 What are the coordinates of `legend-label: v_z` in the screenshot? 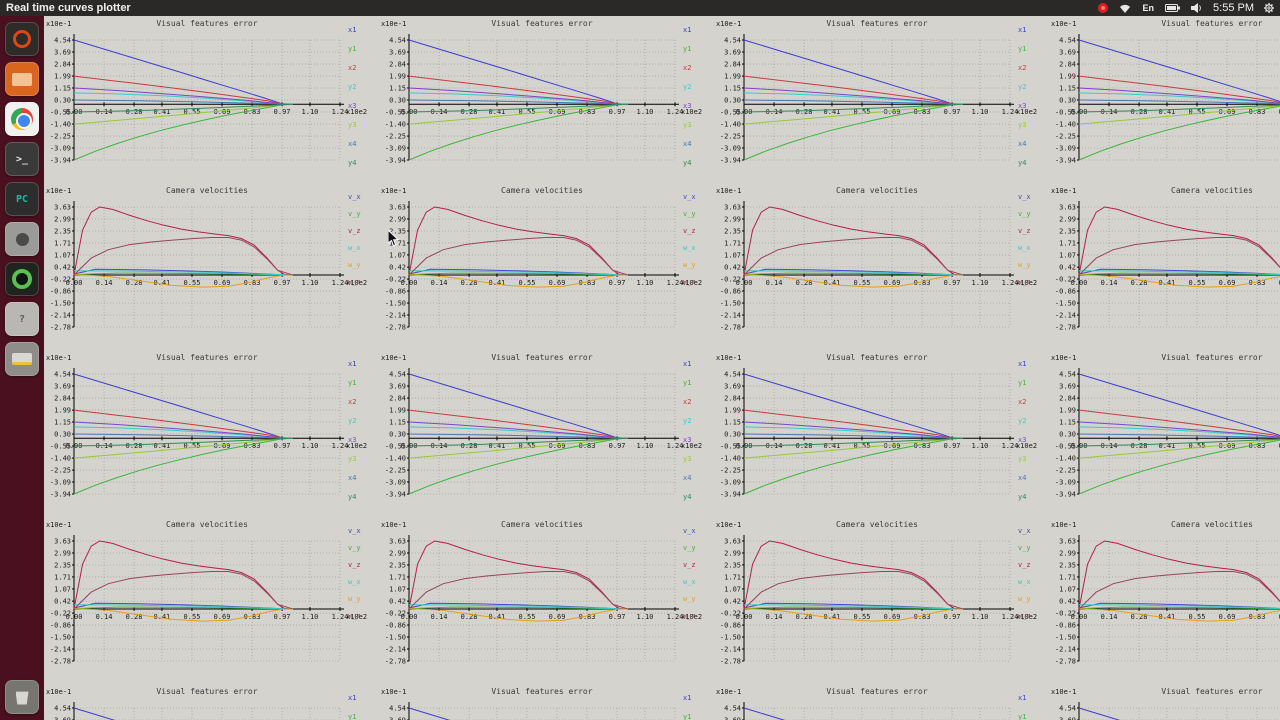 It's located at (689, 565).